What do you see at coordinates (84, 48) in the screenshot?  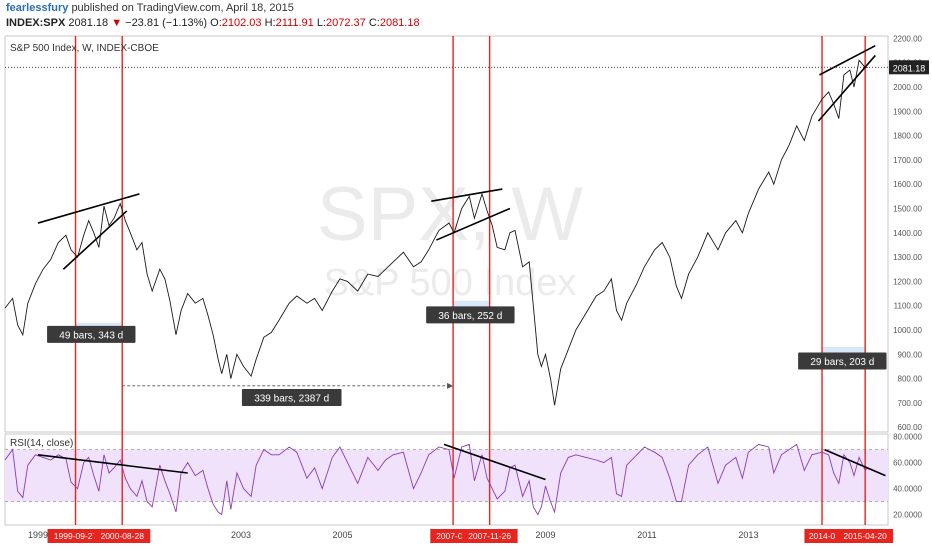 I see `chart-title: S&P 500 Index, W, INDEX-CBOE` at bounding box center [84, 48].